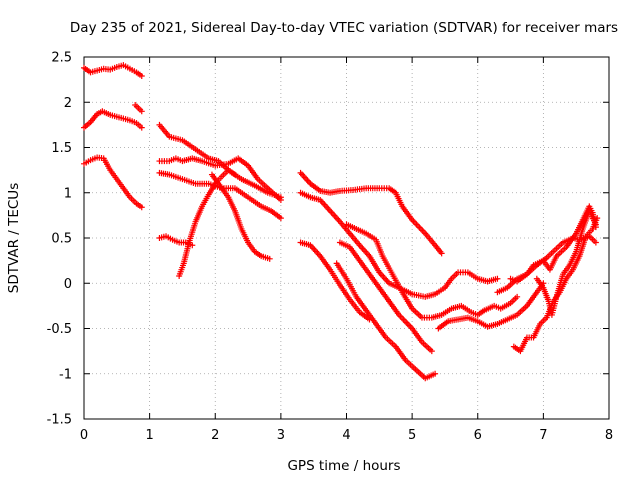  What do you see at coordinates (61, 148) in the screenshot?
I see `y-tick-label: 1.5` at bounding box center [61, 148].